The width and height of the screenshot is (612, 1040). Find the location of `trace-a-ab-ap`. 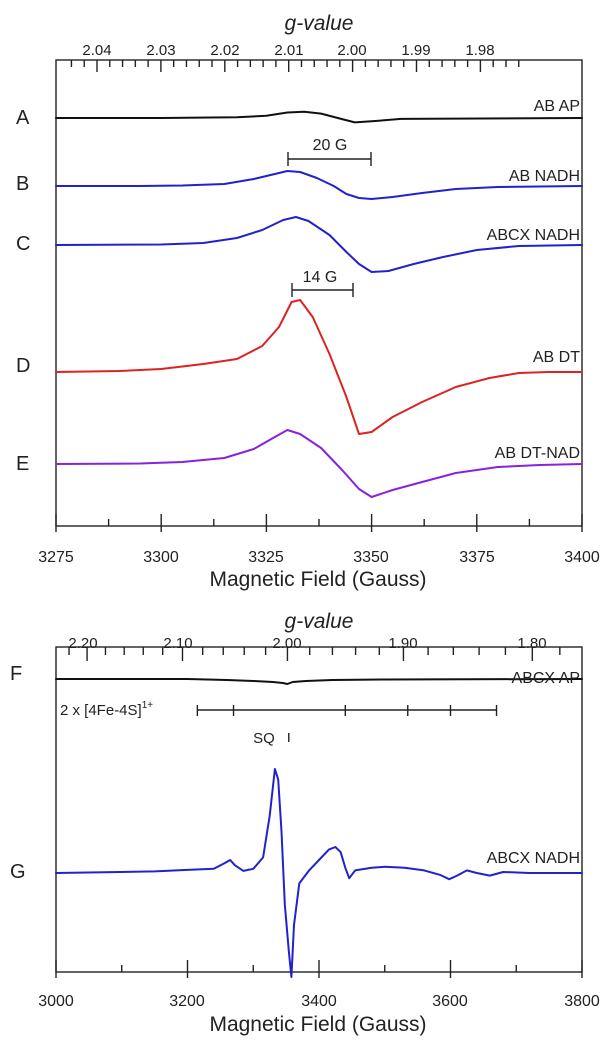

trace-a-ab-ap is located at coordinates (319, 117).